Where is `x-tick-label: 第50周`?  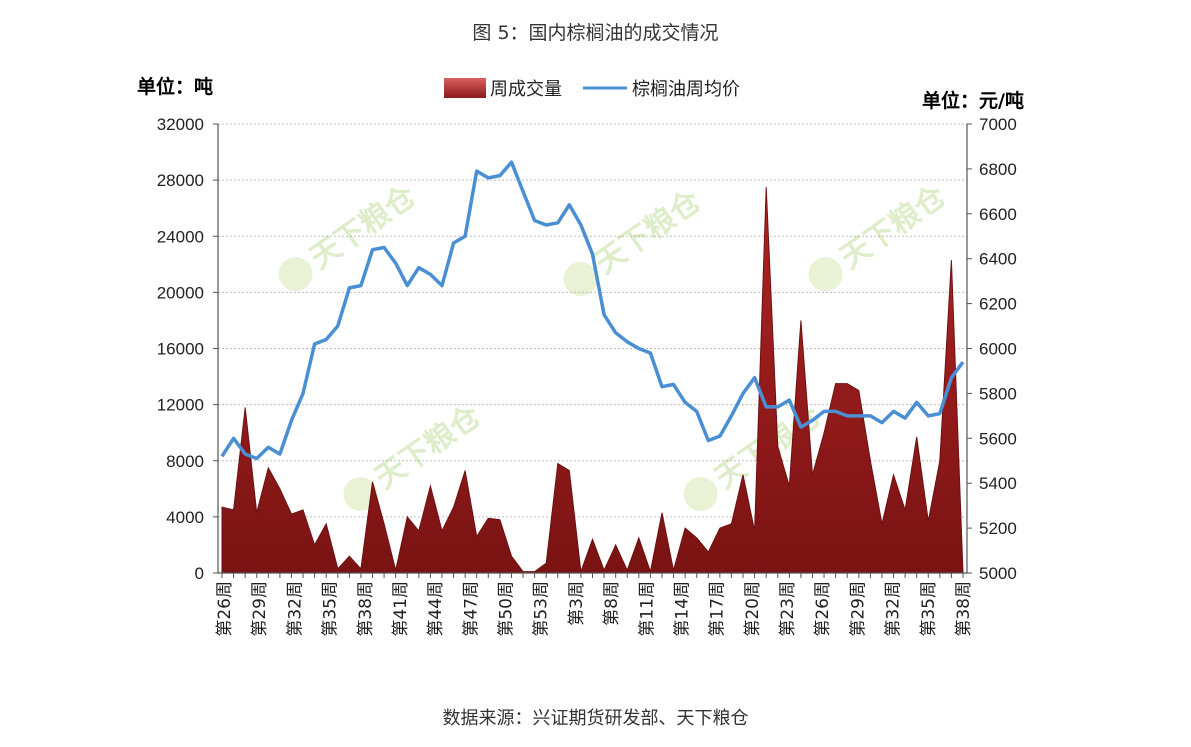
x-tick-label: 第50周 is located at coordinates (507, 609).